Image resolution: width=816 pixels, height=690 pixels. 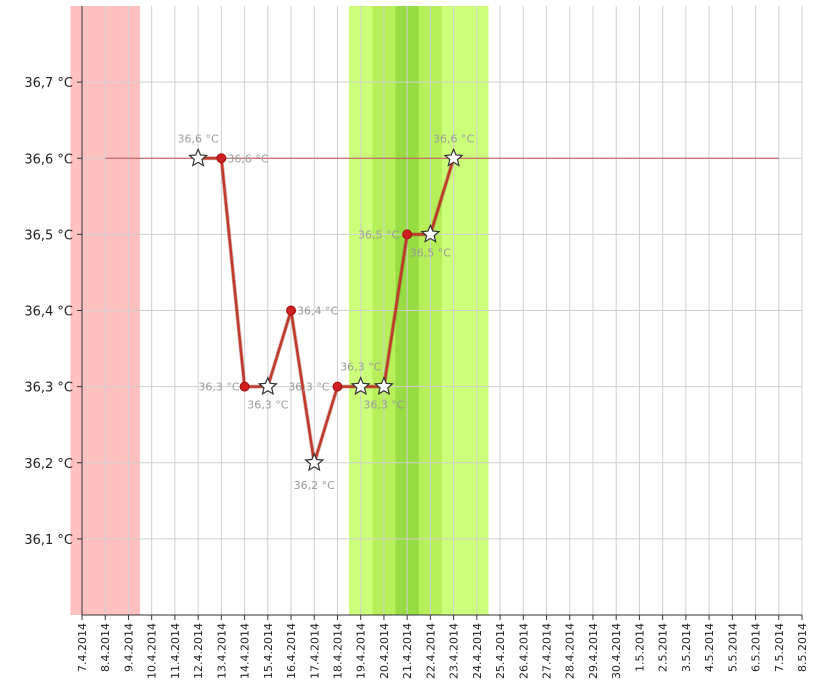 I want to click on x-tick-label: 12.4.2014, so click(x=198, y=651).